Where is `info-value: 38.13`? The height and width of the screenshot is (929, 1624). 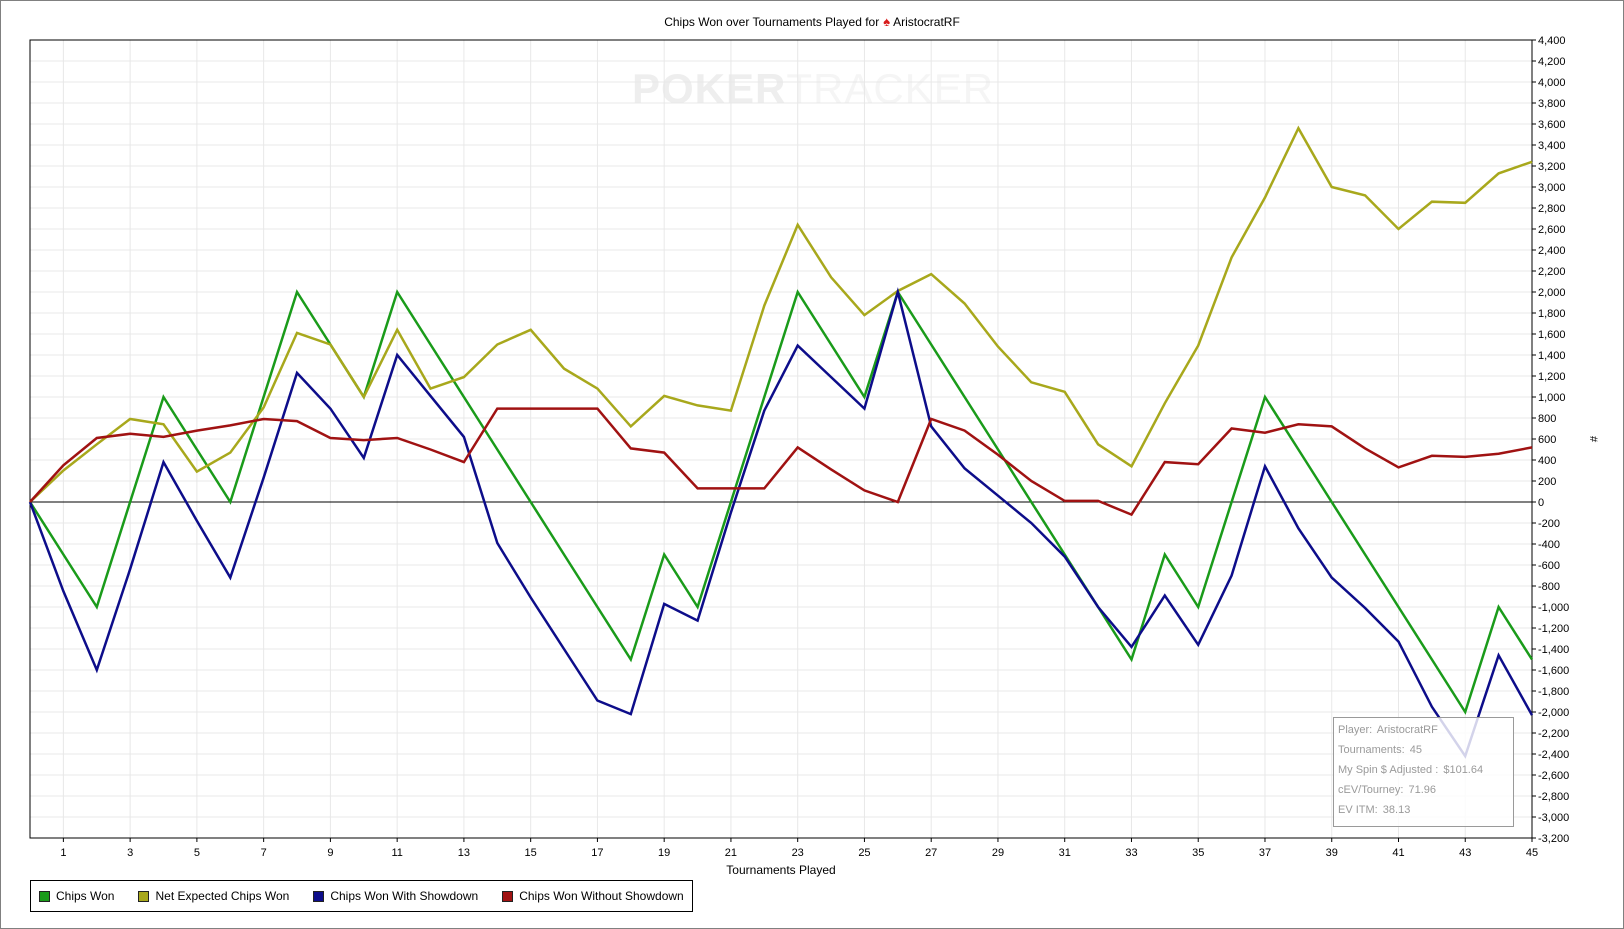
info-value: 38.13 is located at coordinates (1395, 810).